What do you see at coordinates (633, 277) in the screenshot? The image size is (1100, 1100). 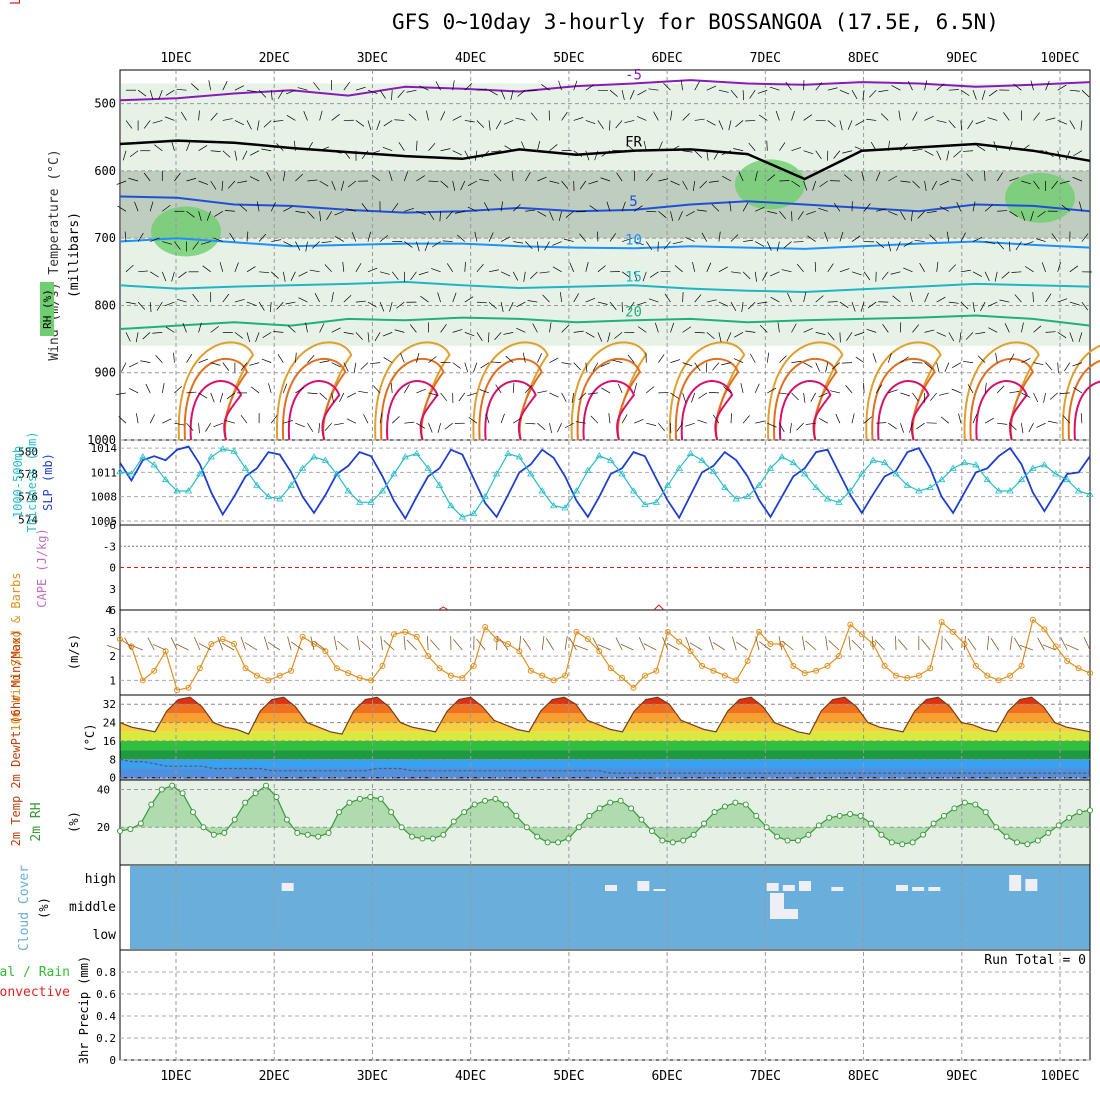 I see `contour-label: 15` at bounding box center [633, 277].